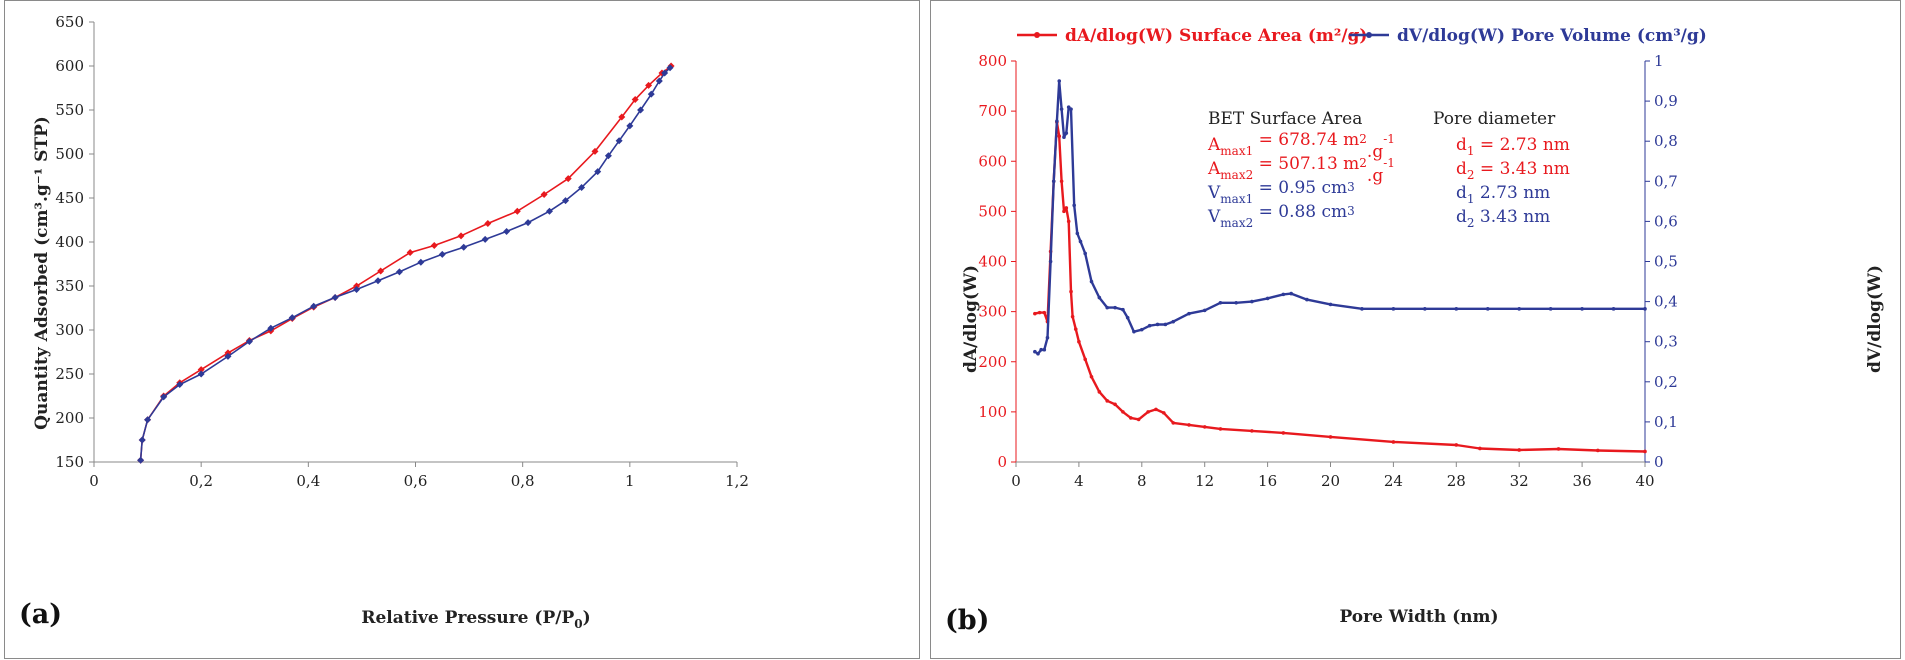  Describe the element at coordinates (69, 22) in the screenshot. I see `y-tick-label-a: 650` at that location.